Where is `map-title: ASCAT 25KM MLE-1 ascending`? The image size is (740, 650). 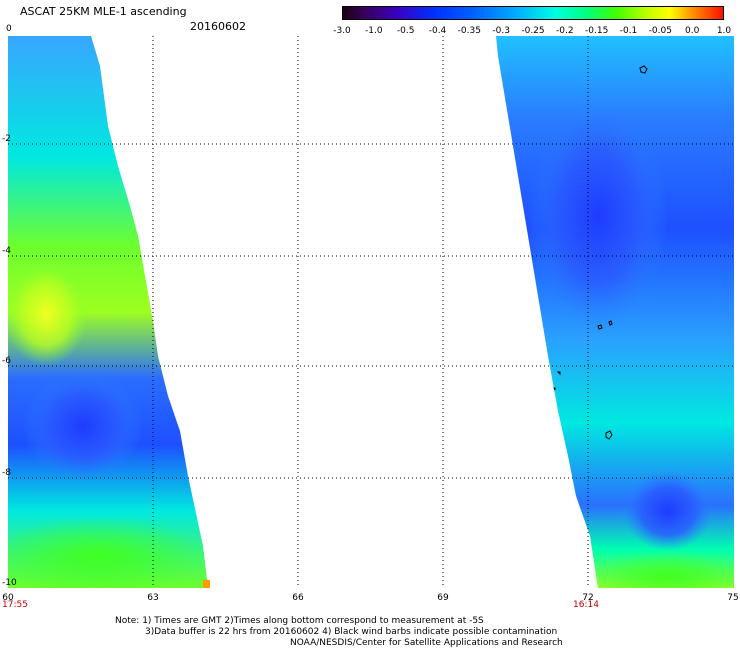 map-title: ASCAT 25KM MLE-1 ascending is located at coordinates (103, 11).